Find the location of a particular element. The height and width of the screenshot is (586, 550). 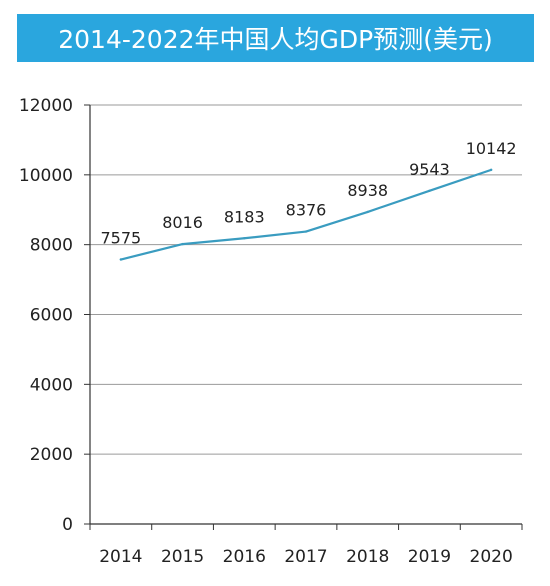

y-tick-label: 8000 is located at coordinates (51, 246).